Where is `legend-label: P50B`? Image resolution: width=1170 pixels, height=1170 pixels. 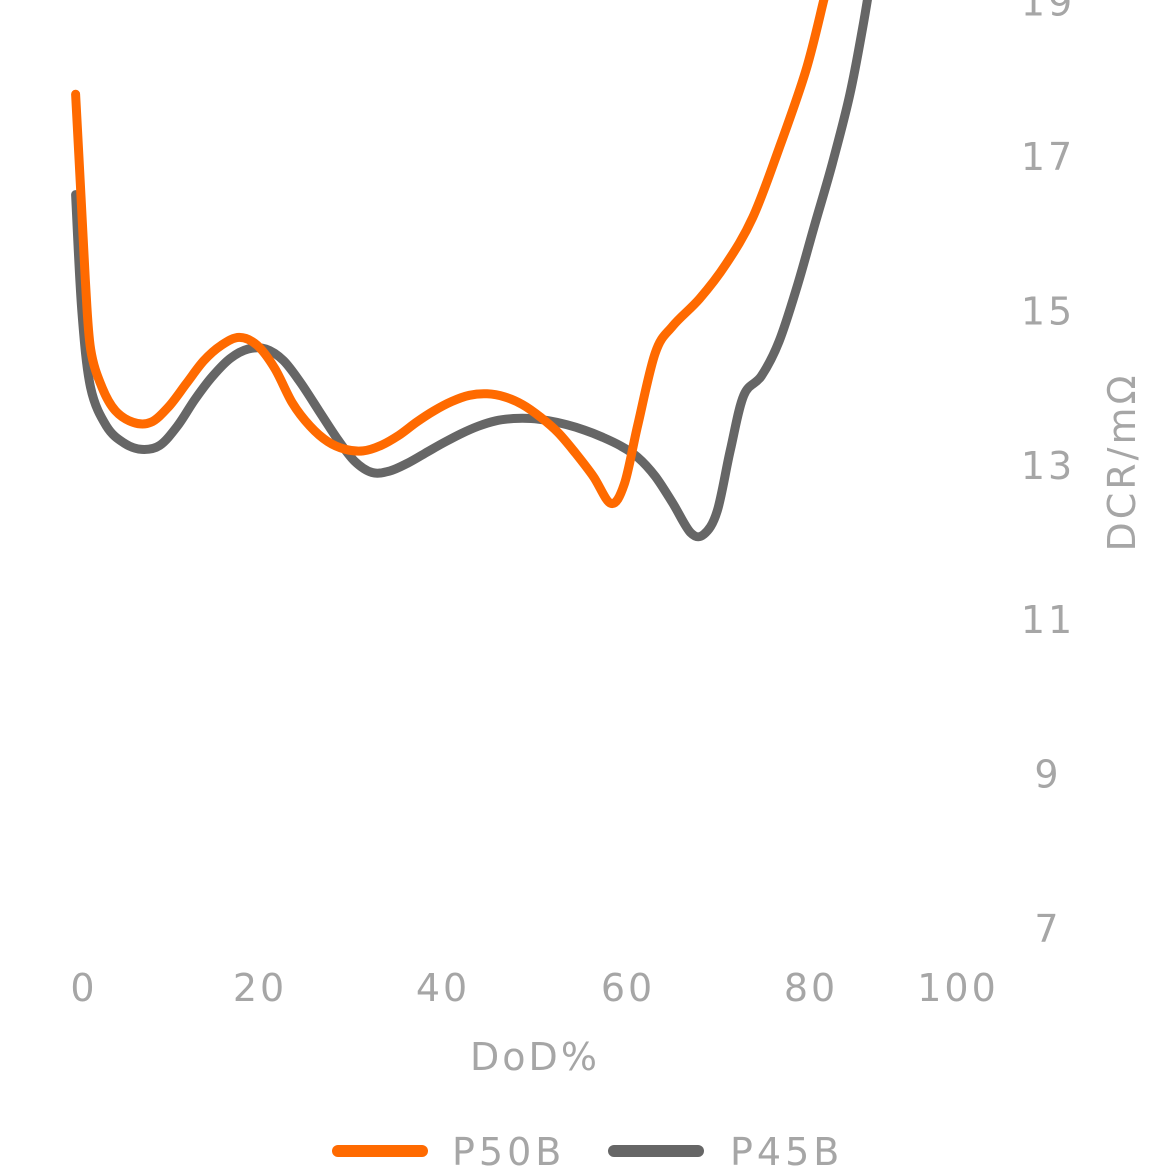 legend-label: P50B is located at coordinates (508, 1150).